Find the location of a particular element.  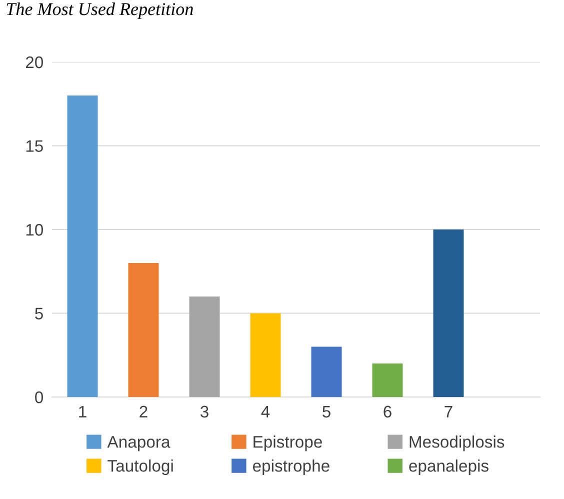

legend-label: Mesodiplosis is located at coordinates (457, 444).